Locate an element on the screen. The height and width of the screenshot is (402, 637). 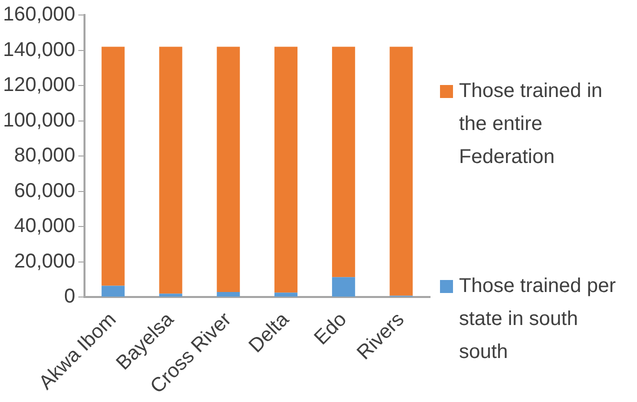
y-tick-label: 80,000 is located at coordinates (45, 155).